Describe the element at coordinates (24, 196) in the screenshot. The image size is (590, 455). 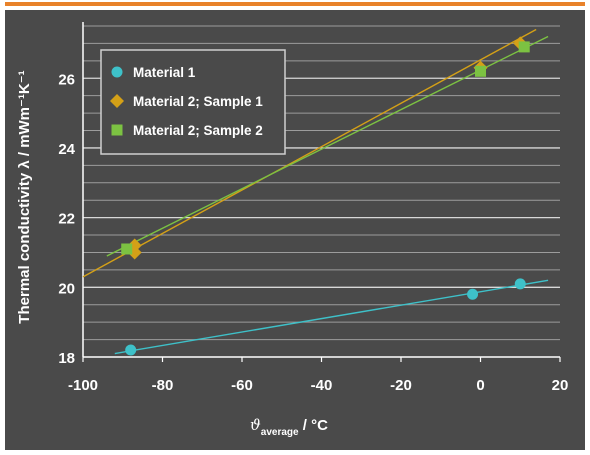
I see `y-axis-label: Thermal conductivity λ / mWm⁻¹K⁻¹` at that location.